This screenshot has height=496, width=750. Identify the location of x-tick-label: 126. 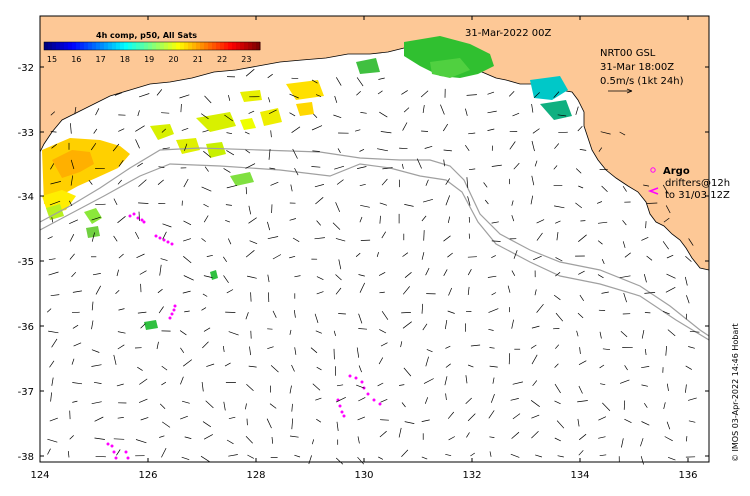
(147, 475).